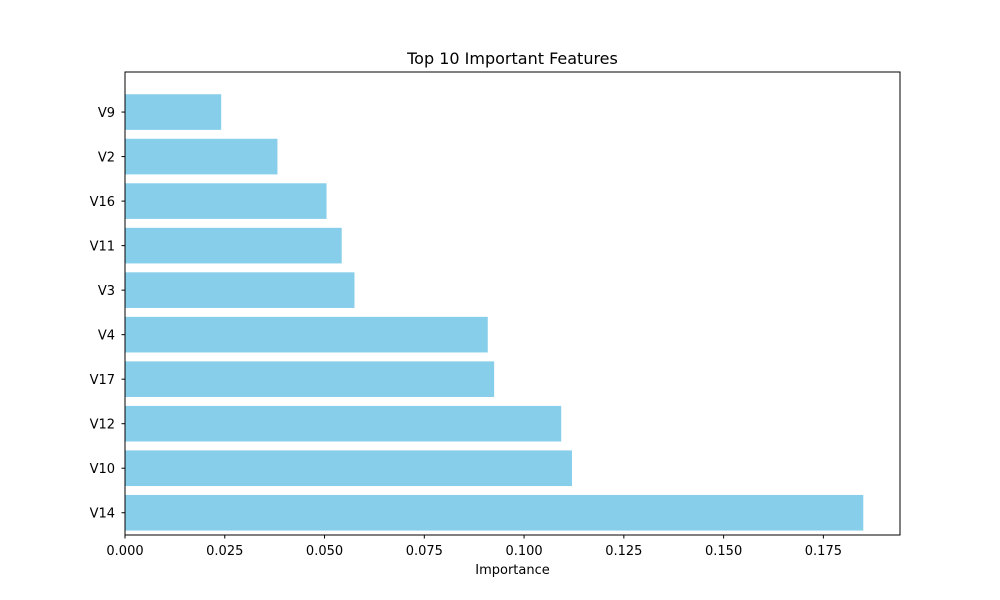 Image resolution: width=1000 pixels, height=600 pixels. Describe the element at coordinates (512, 570) in the screenshot. I see `x-axis-label: Importance` at that location.